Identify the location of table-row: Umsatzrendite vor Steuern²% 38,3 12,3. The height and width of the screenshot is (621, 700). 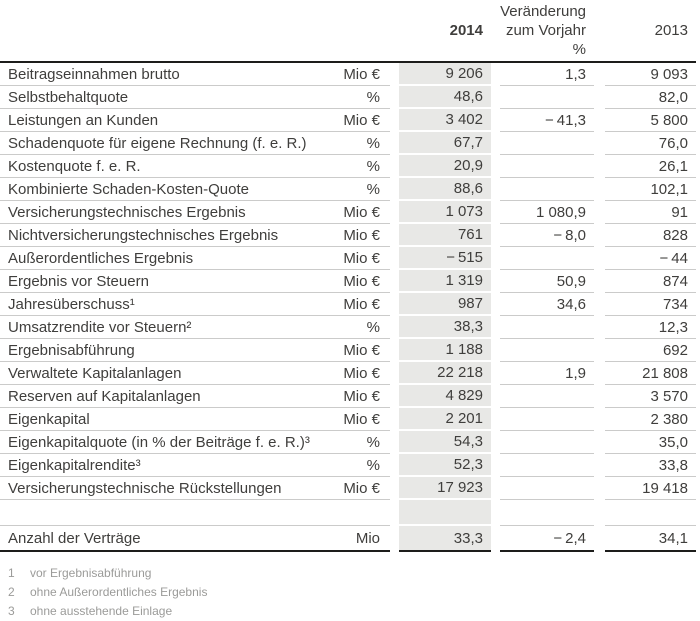
(348, 327).